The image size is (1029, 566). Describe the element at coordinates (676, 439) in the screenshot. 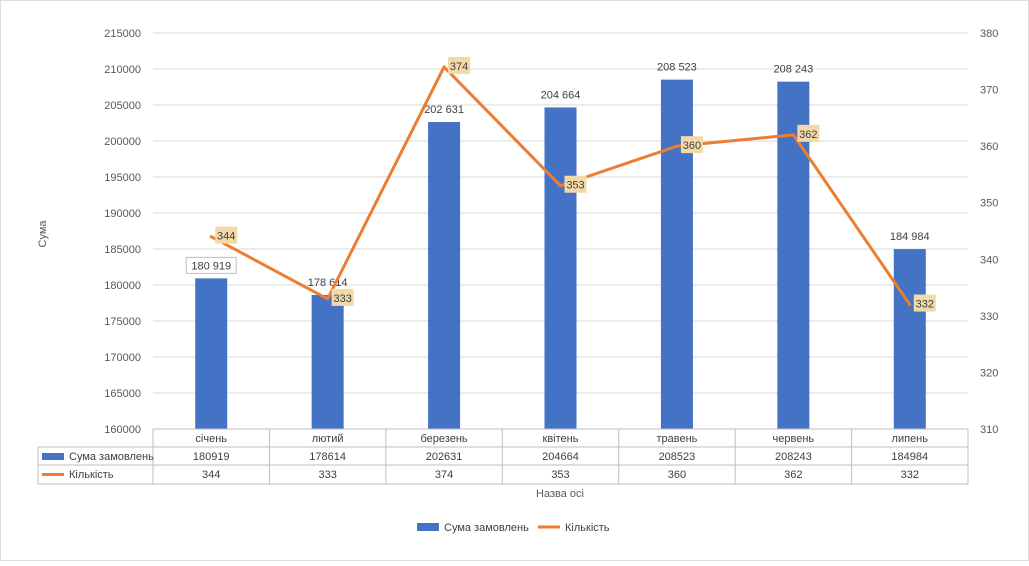

I see `x-category-label: травень` at that location.